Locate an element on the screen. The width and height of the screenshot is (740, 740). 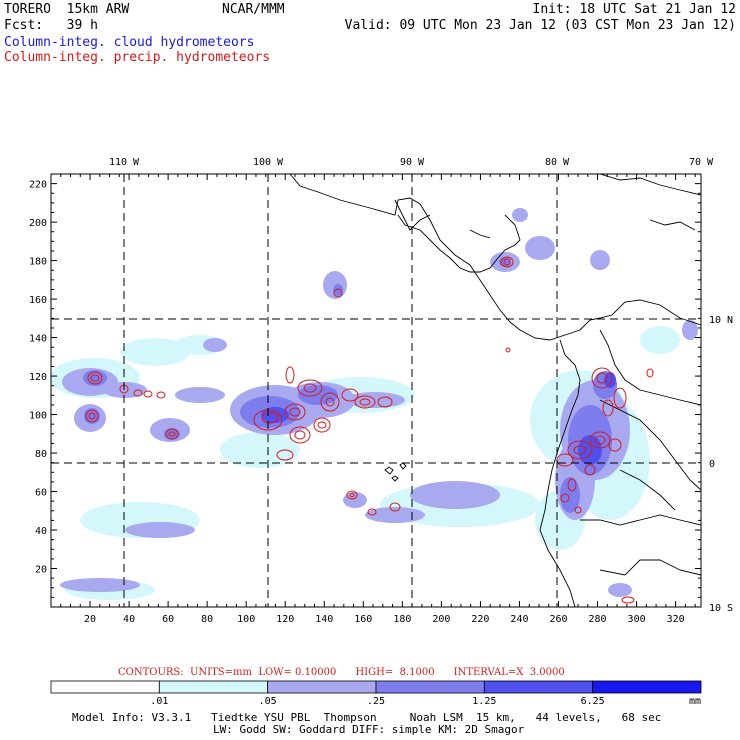
colorbar-label: 6.25 is located at coordinates (593, 701).